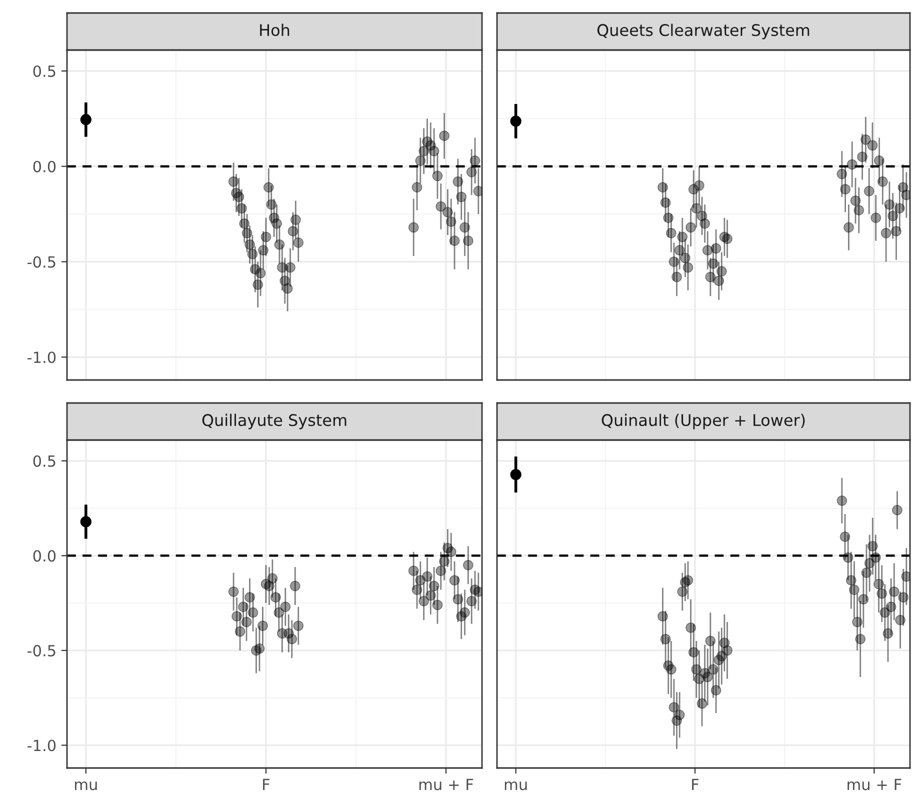 The height and width of the screenshot is (805, 912). What do you see at coordinates (703, 32) in the screenshot?
I see `chart-title: Queets Clearwater System` at bounding box center [703, 32].